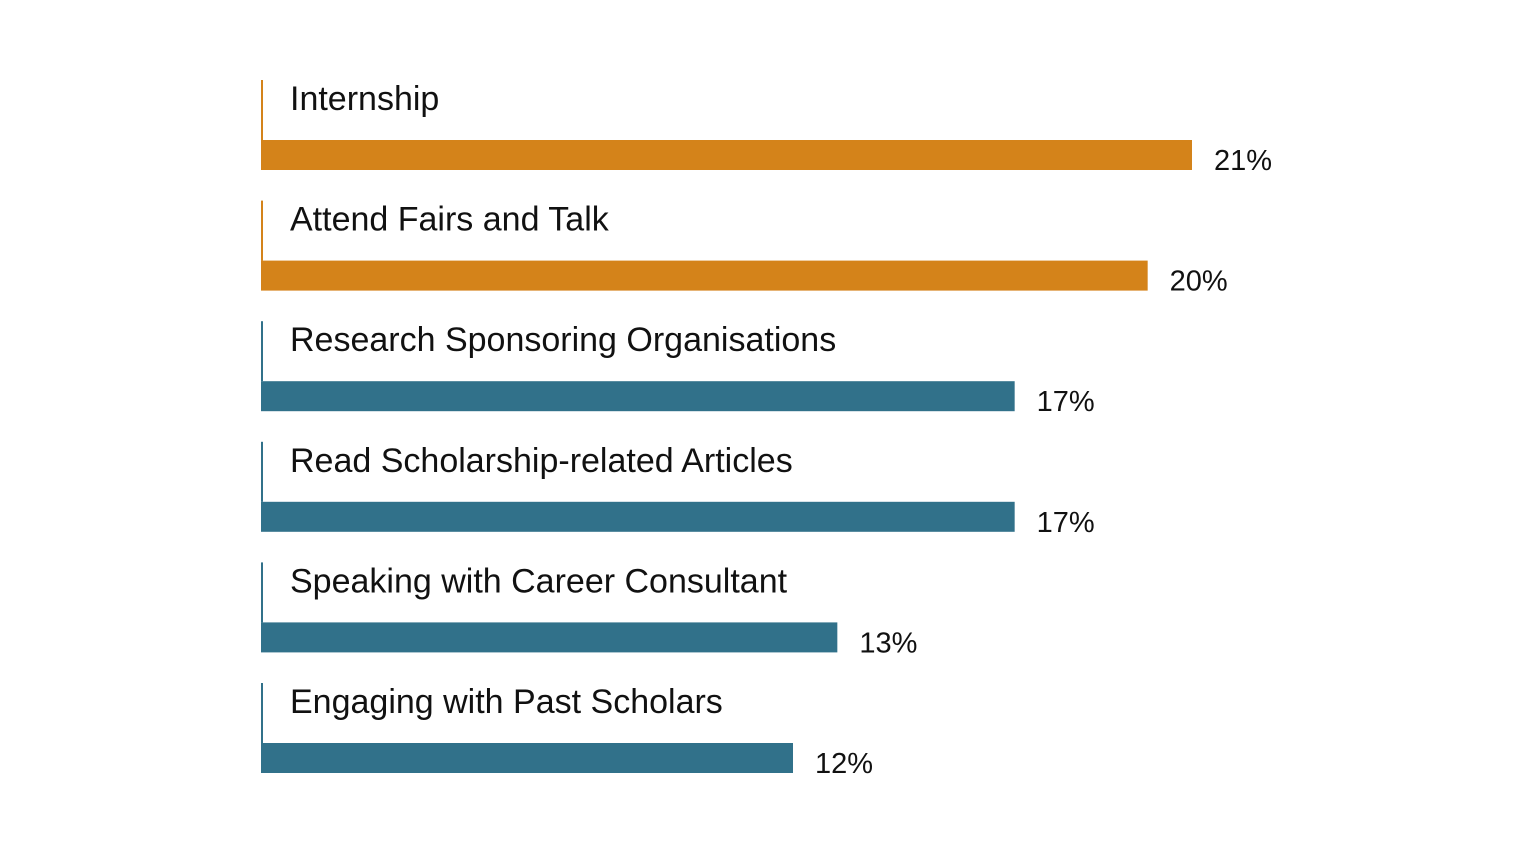  Describe the element at coordinates (364, 99) in the screenshot. I see `category-label: Internship` at that location.